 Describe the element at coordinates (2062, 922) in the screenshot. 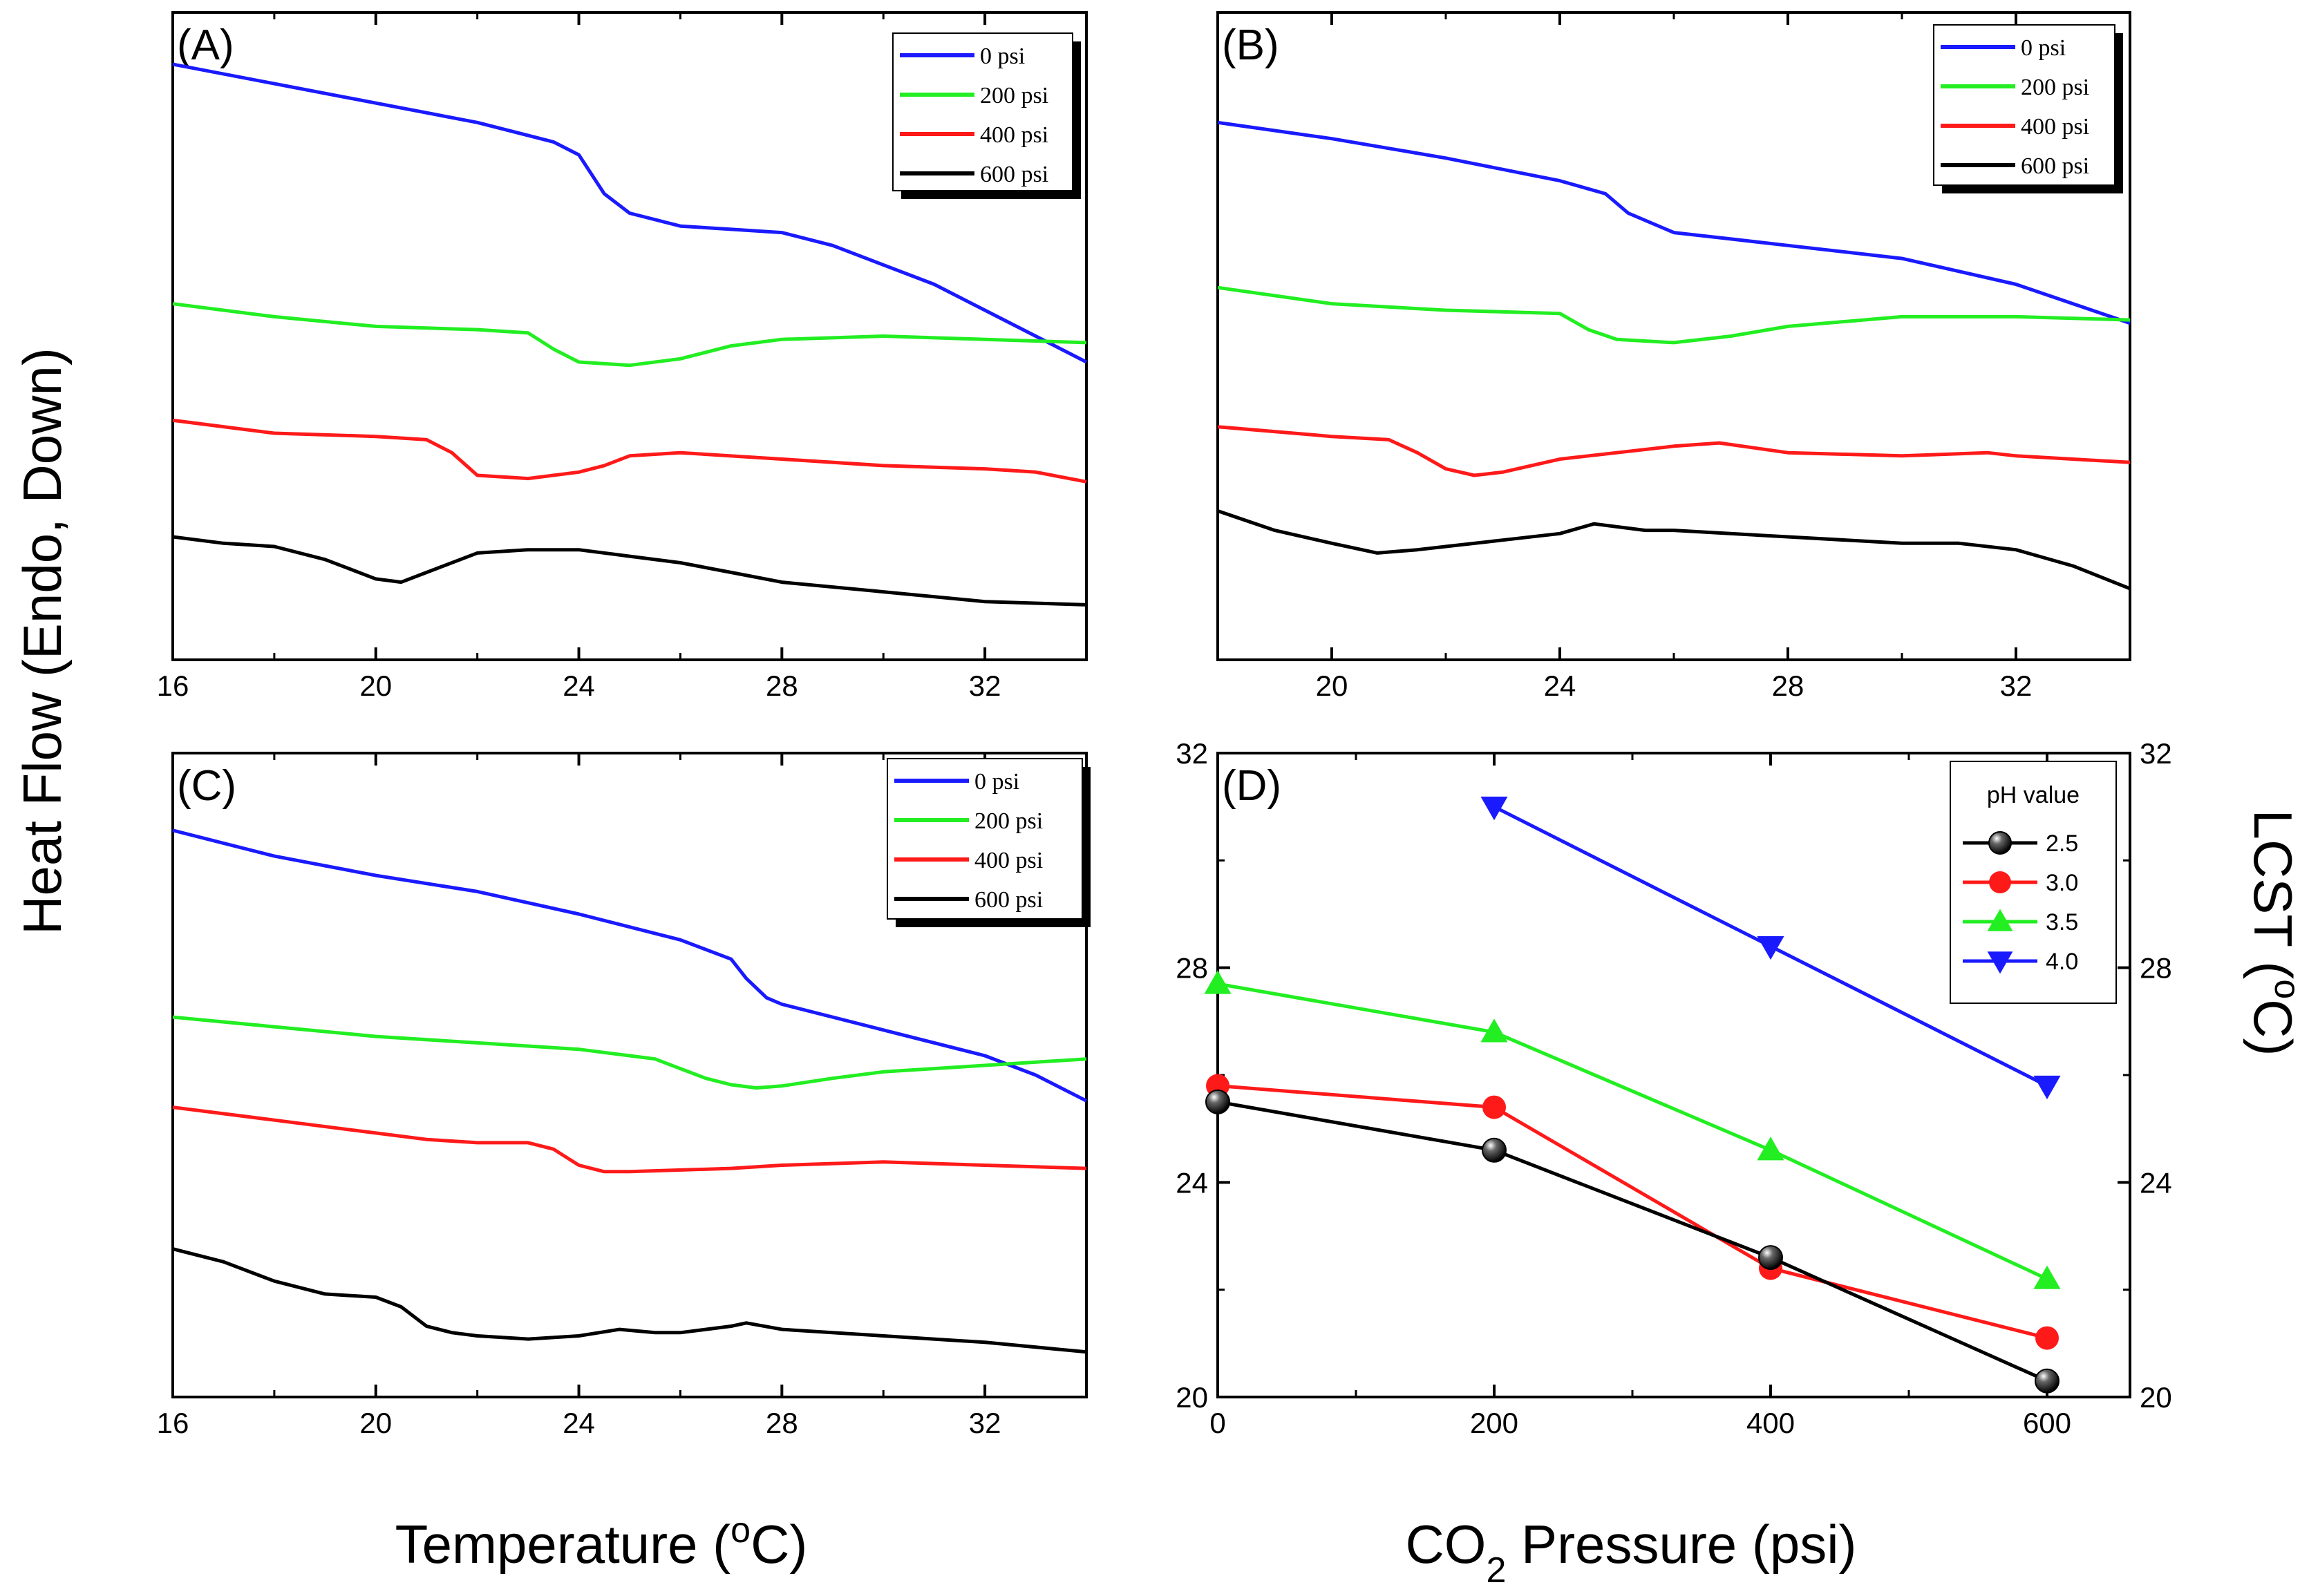

I see `legend-label: 3.5` at that location.